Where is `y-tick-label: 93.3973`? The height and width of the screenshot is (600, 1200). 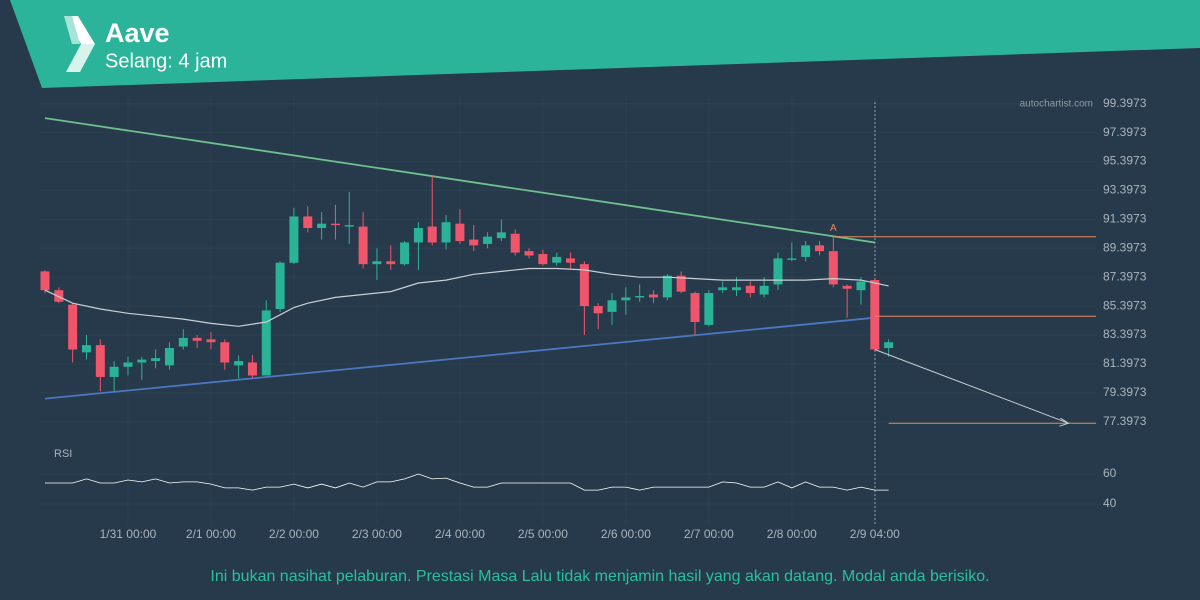 y-tick-label: 93.3973 is located at coordinates (1125, 190).